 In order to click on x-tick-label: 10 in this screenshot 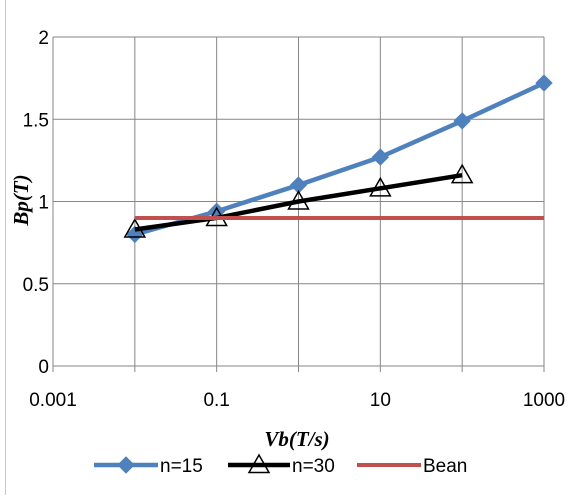, I will do `click(380, 400)`.